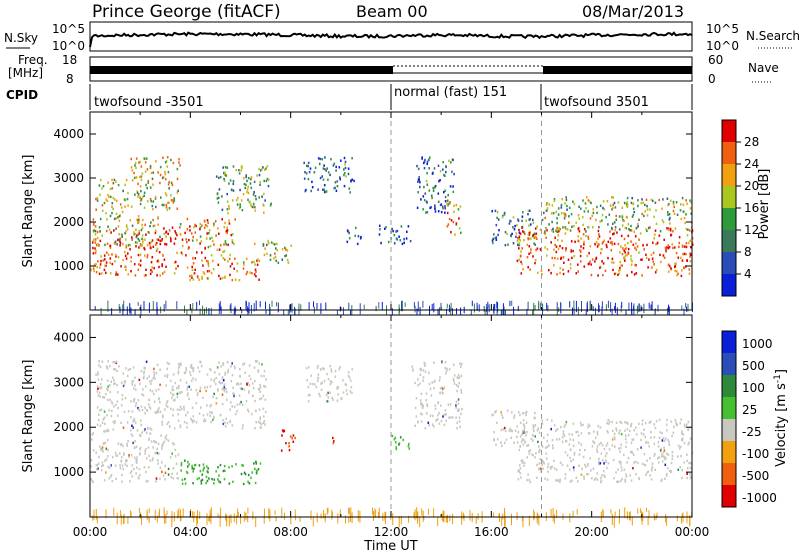 This screenshot has width=800, height=554. Describe the element at coordinates (751, 208) in the screenshot. I see `colorbar-tick-label: 16` at that location.